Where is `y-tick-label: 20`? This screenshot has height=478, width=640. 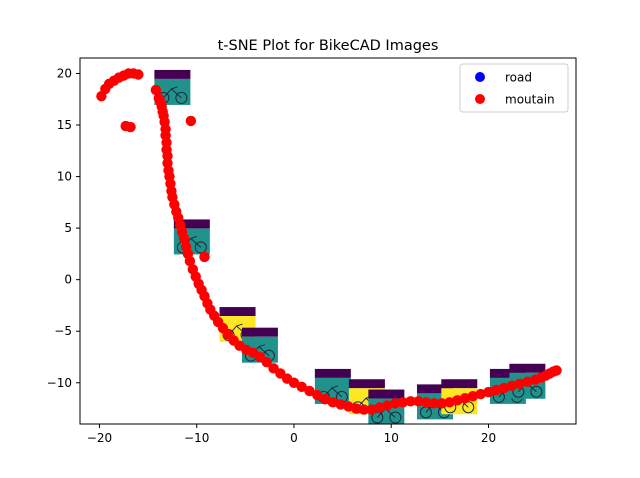 y-tick-label: 20 is located at coordinates (64, 73).